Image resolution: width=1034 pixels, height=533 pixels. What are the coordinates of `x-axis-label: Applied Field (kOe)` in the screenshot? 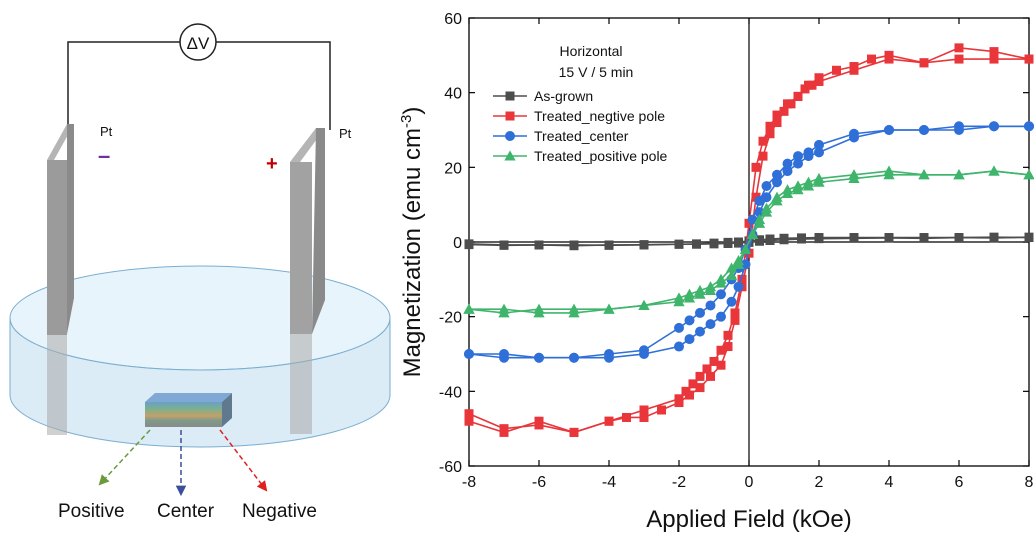 It's located at (748, 519).